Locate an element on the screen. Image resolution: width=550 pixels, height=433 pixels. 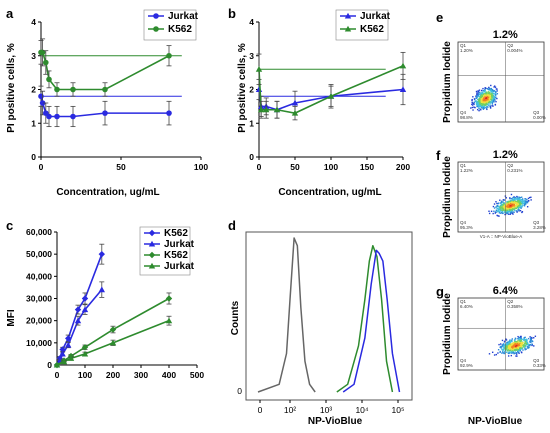
panel-letter-e: e is located at coordinates (439, 17).